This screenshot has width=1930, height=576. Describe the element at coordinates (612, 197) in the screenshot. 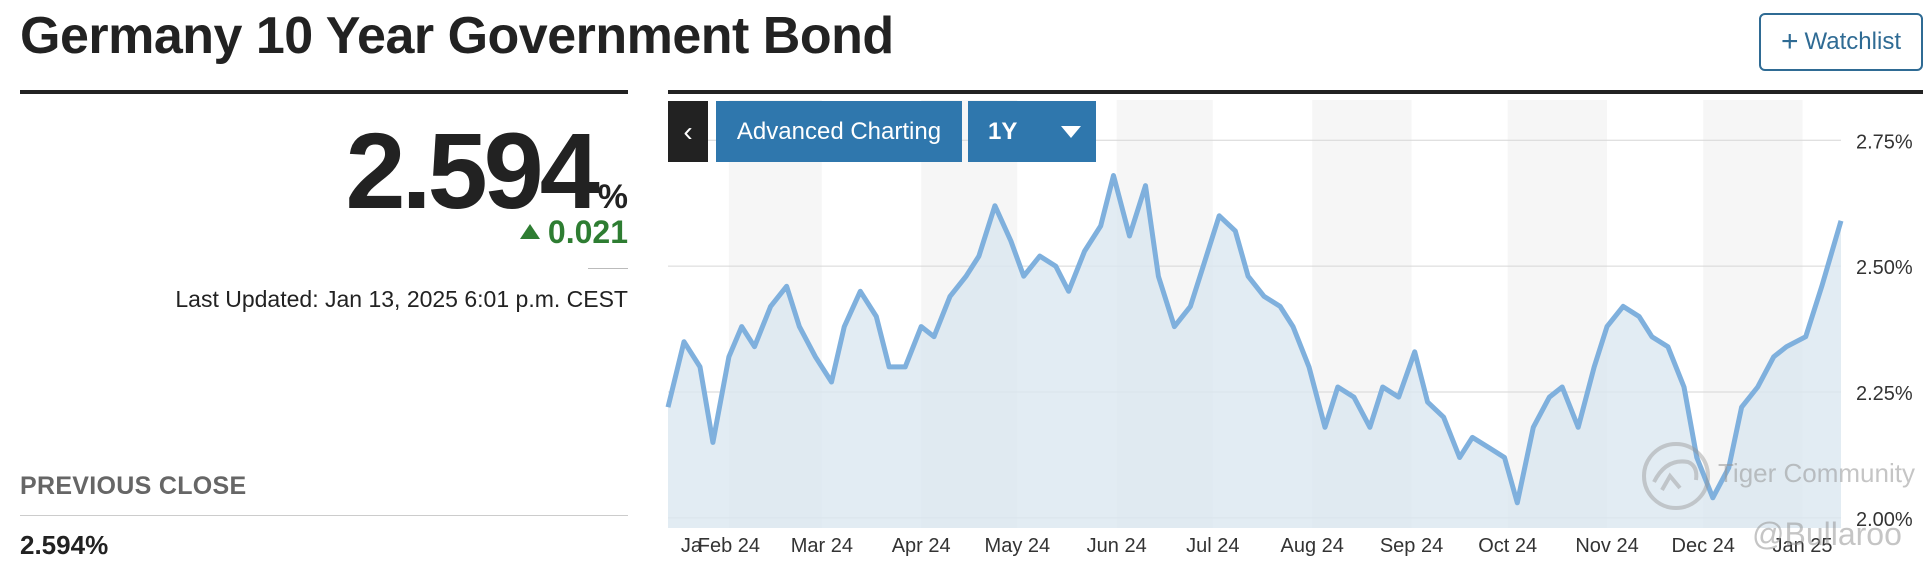

I see `price-unit: %` at that location.